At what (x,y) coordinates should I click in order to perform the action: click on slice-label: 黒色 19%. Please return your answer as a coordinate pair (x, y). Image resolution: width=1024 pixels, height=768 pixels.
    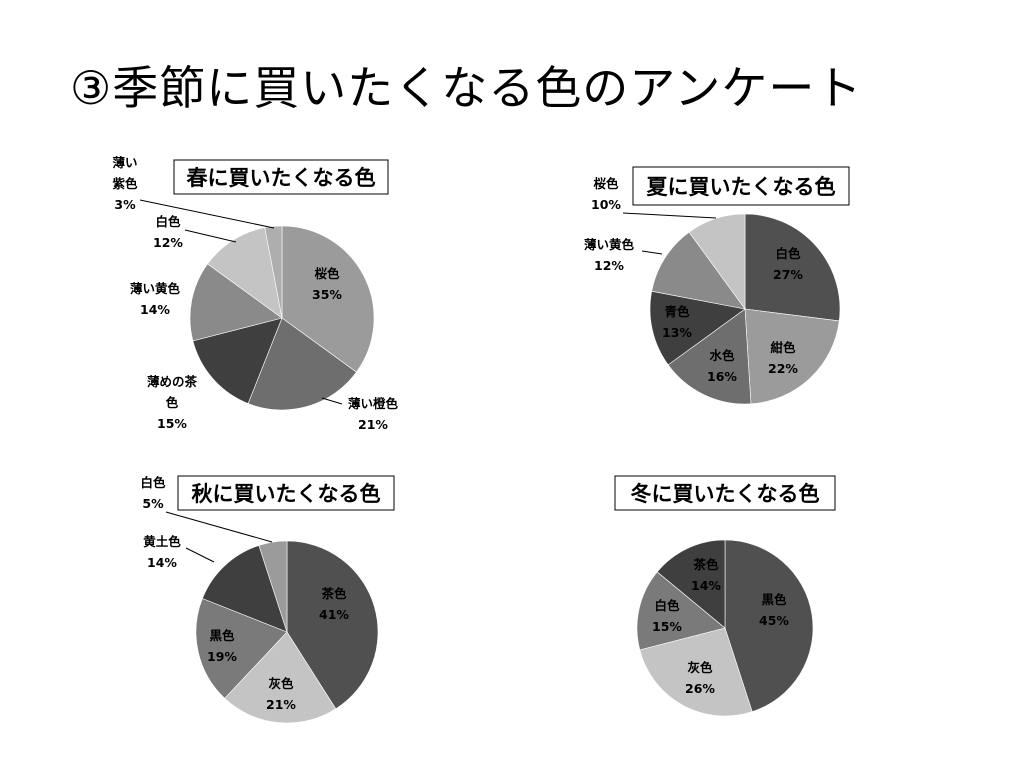
    Looking at the image, I should click on (222, 646).